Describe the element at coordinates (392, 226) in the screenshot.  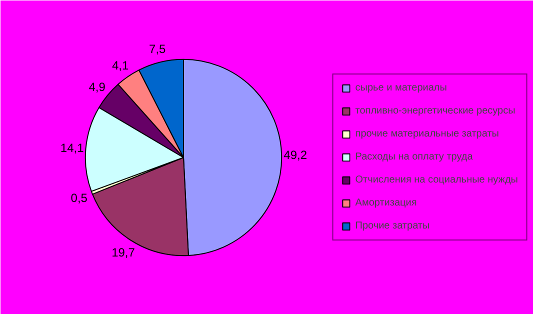
I see `legend-label: Прочие затраты` at that location.